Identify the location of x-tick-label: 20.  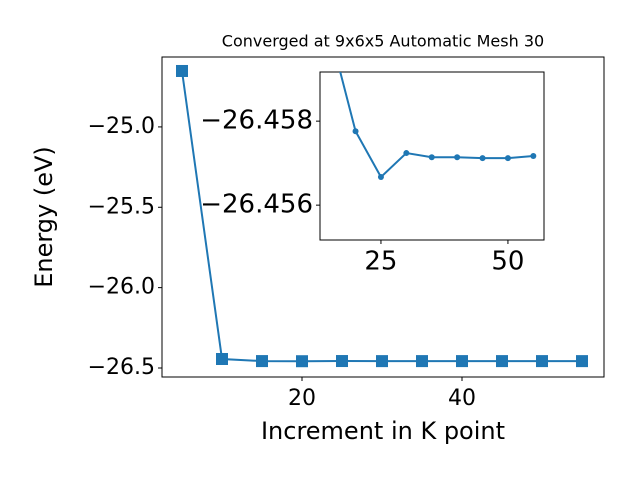
(302, 398).